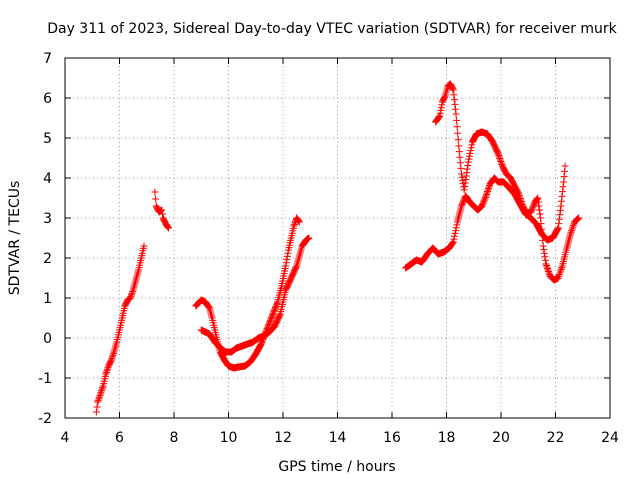  What do you see at coordinates (336, 467) in the screenshot?
I see `x-axis-label: GPS time / hours` at bounding box center [336, 467].